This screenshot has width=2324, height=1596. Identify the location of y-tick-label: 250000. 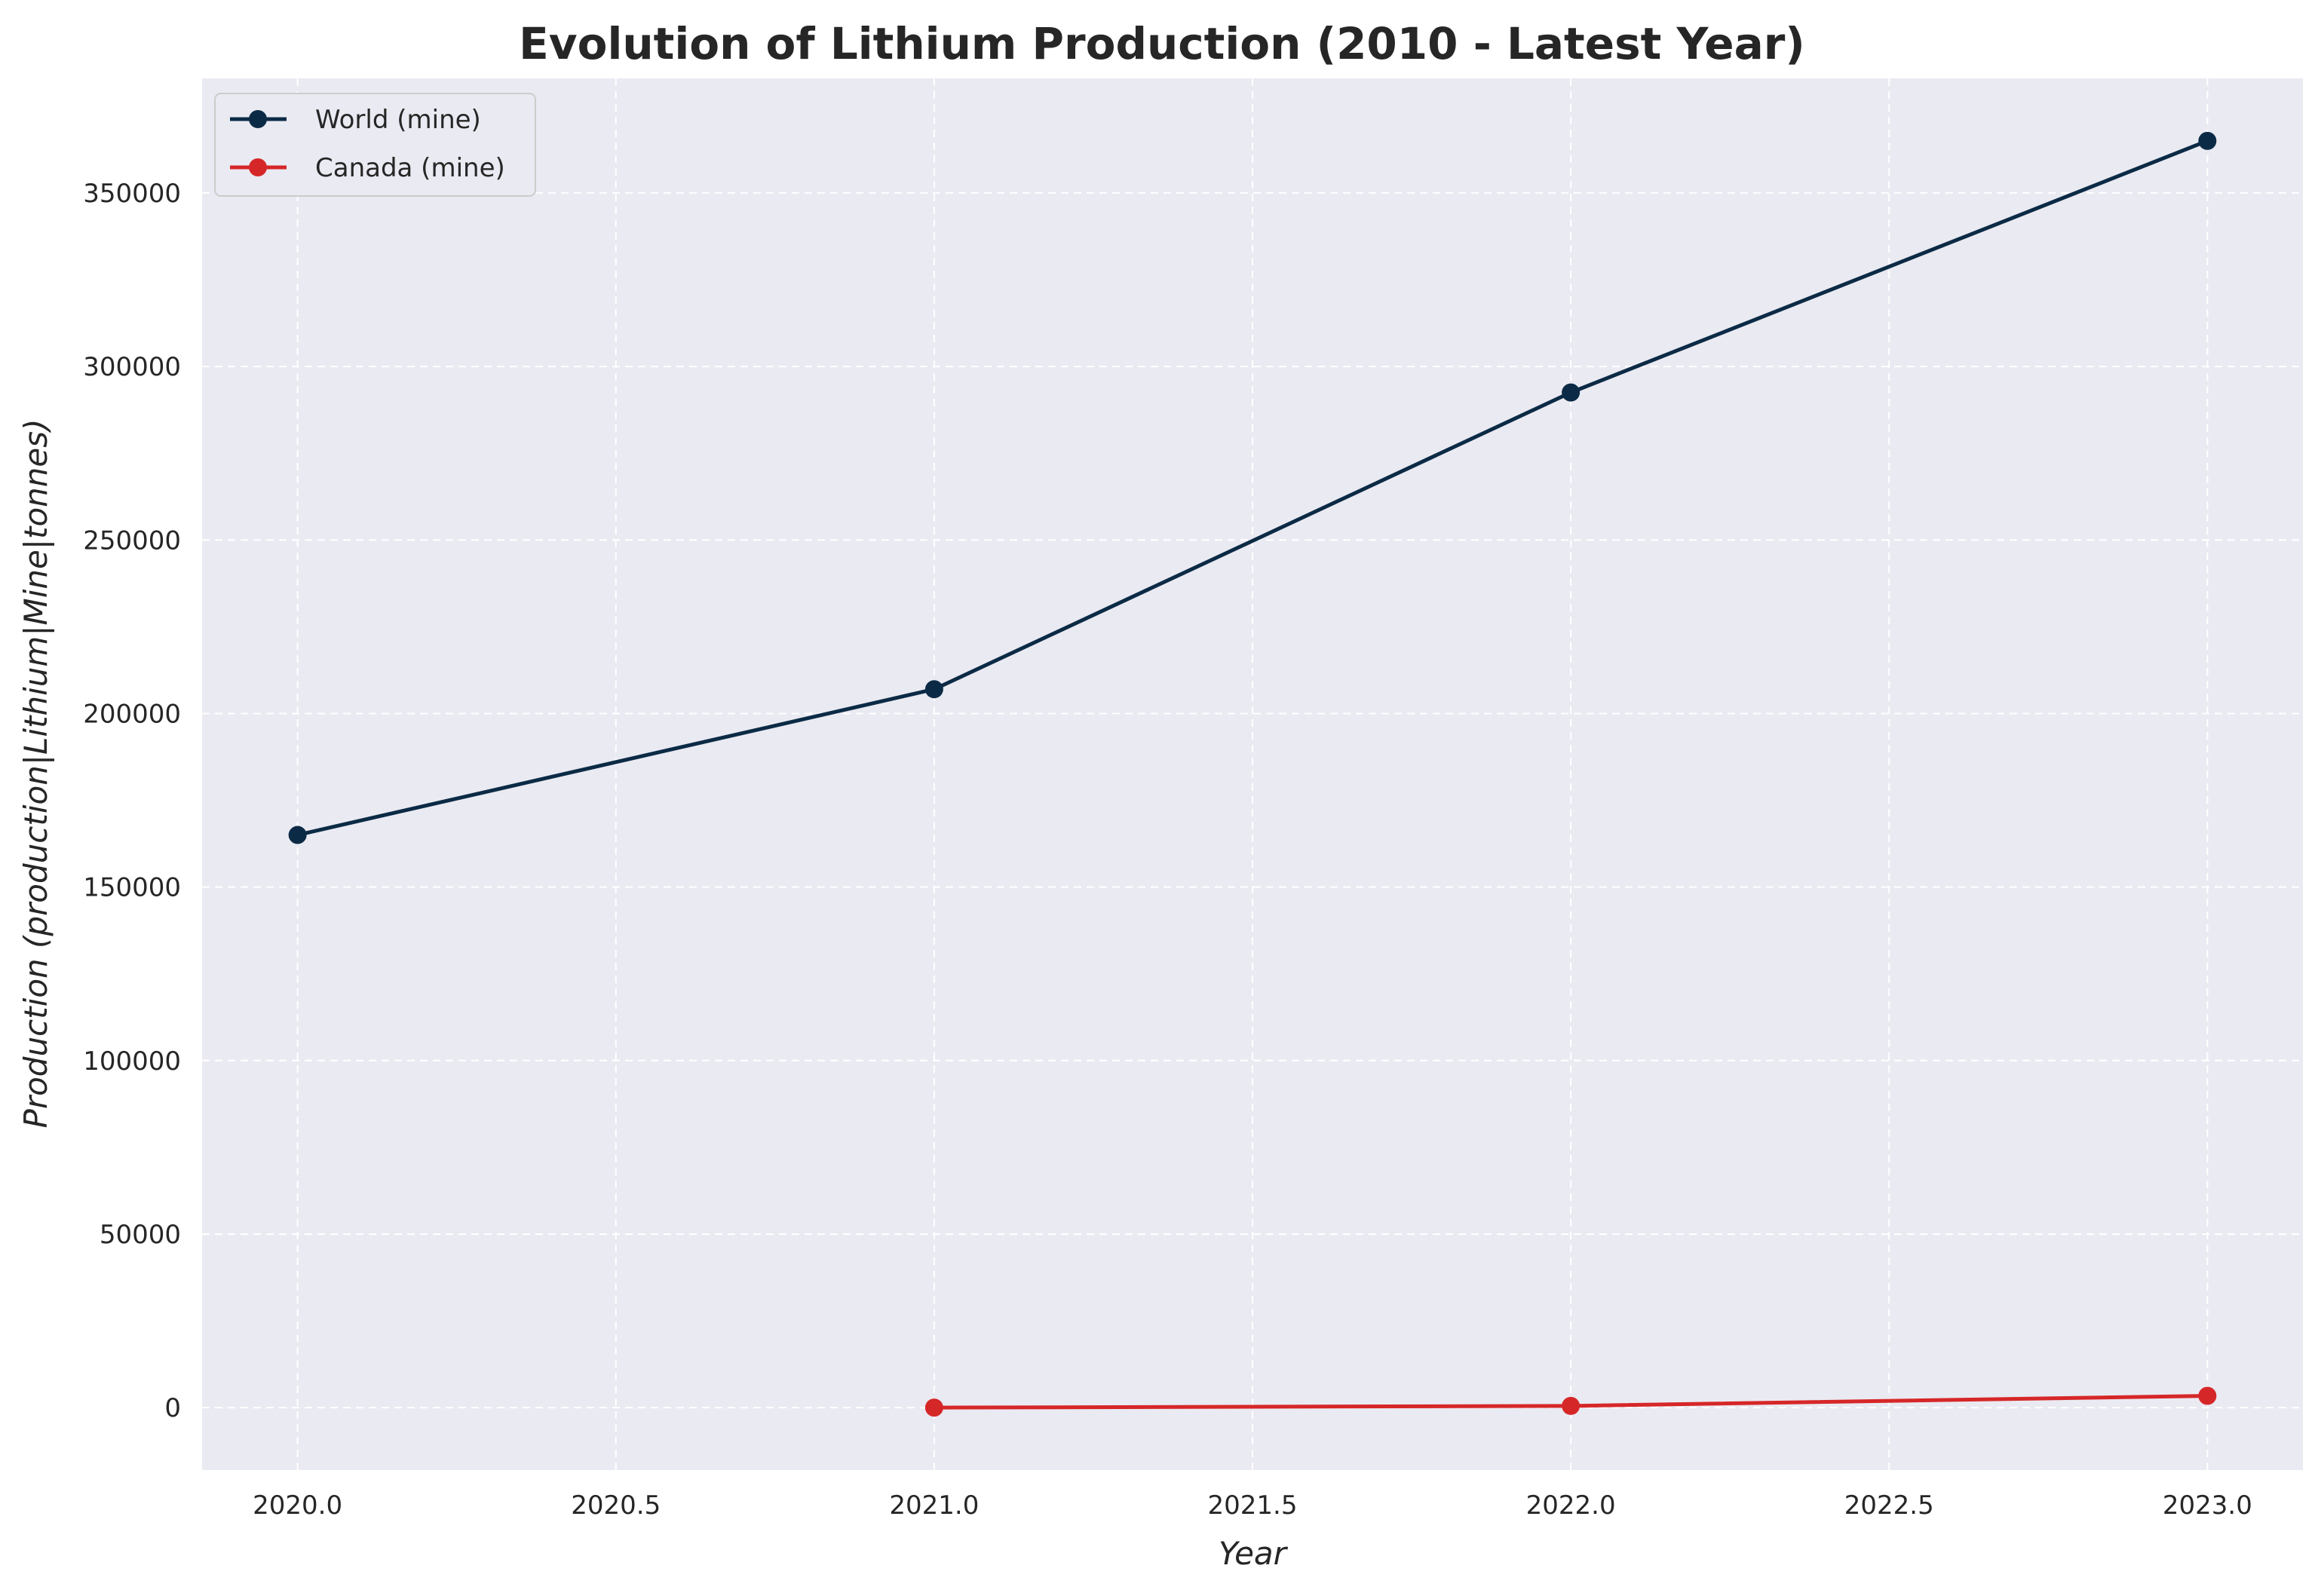
(132, 540).